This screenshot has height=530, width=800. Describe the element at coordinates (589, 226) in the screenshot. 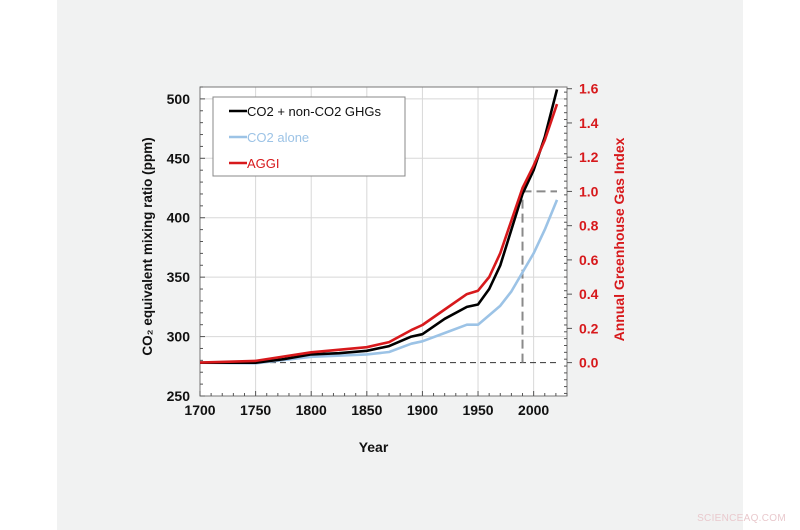

I see `y2-tick-label: 0.8` at that location.